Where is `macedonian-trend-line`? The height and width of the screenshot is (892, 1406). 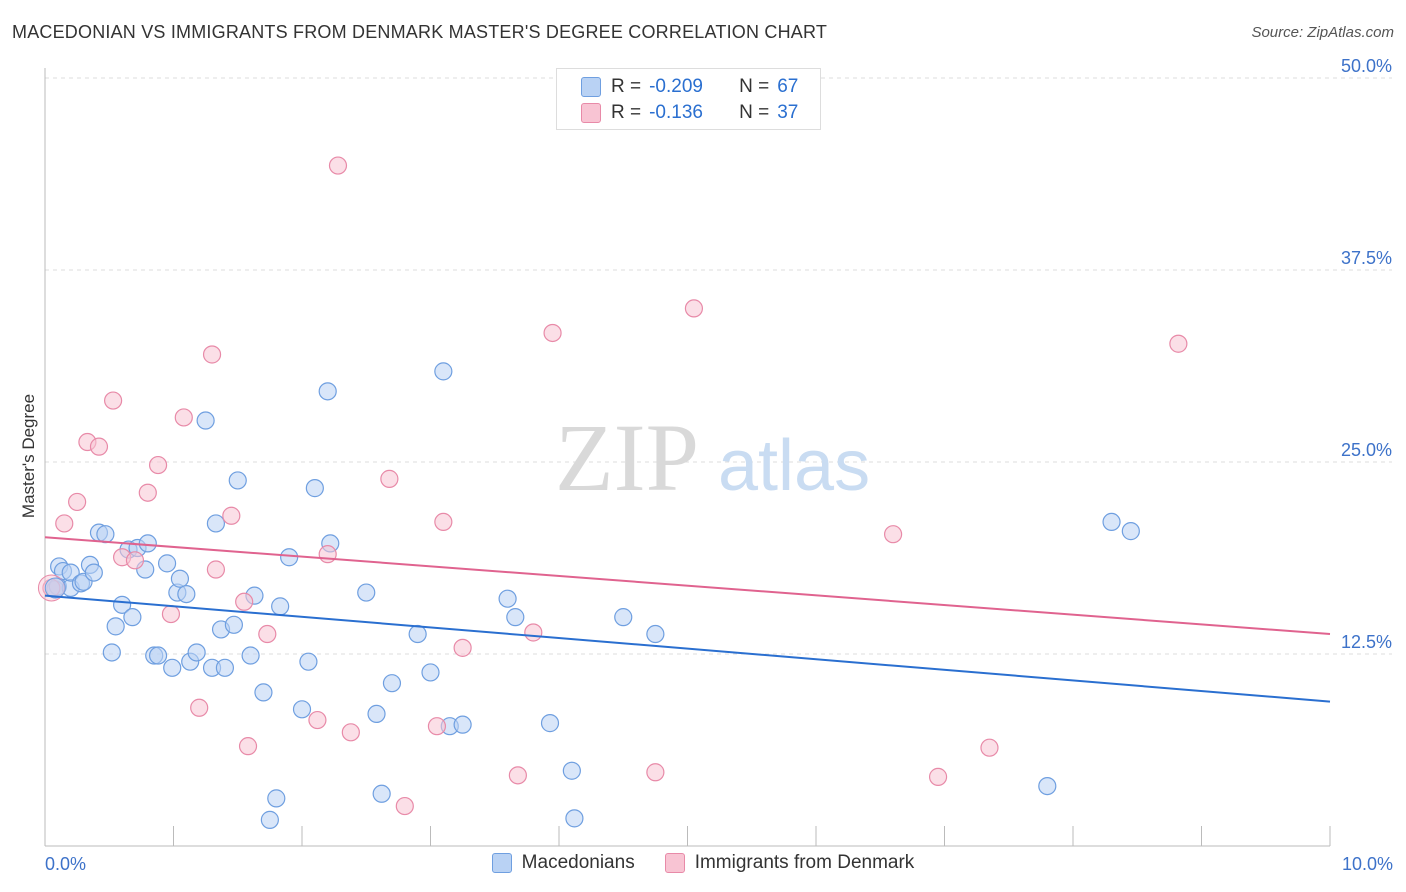
macedonian-trend-line is located at coordinates (687, 648).